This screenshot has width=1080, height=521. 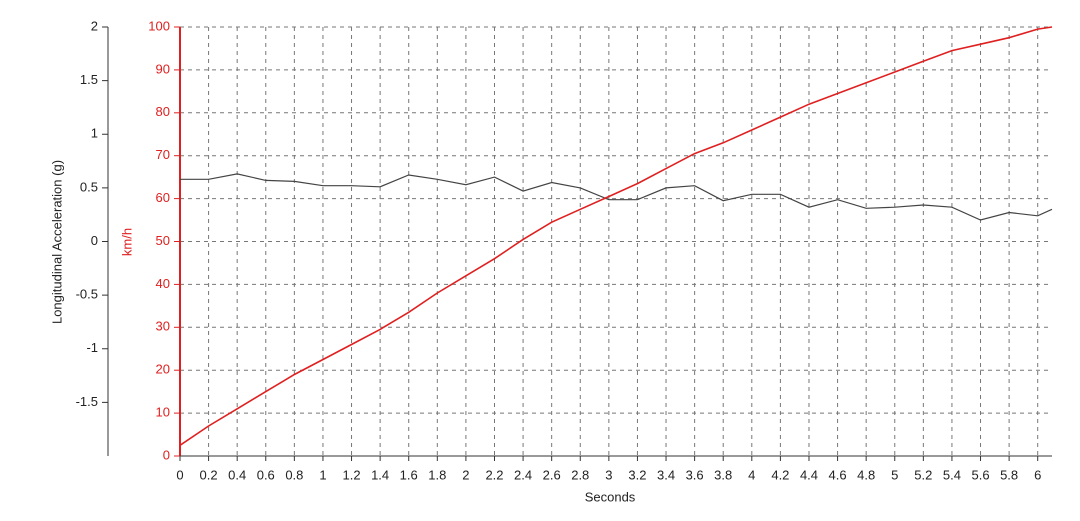 What do you see at coordinates (126, 242) in the screenshot?
I see `y2-axis-label: km/h` at bounding box center [126, 242].